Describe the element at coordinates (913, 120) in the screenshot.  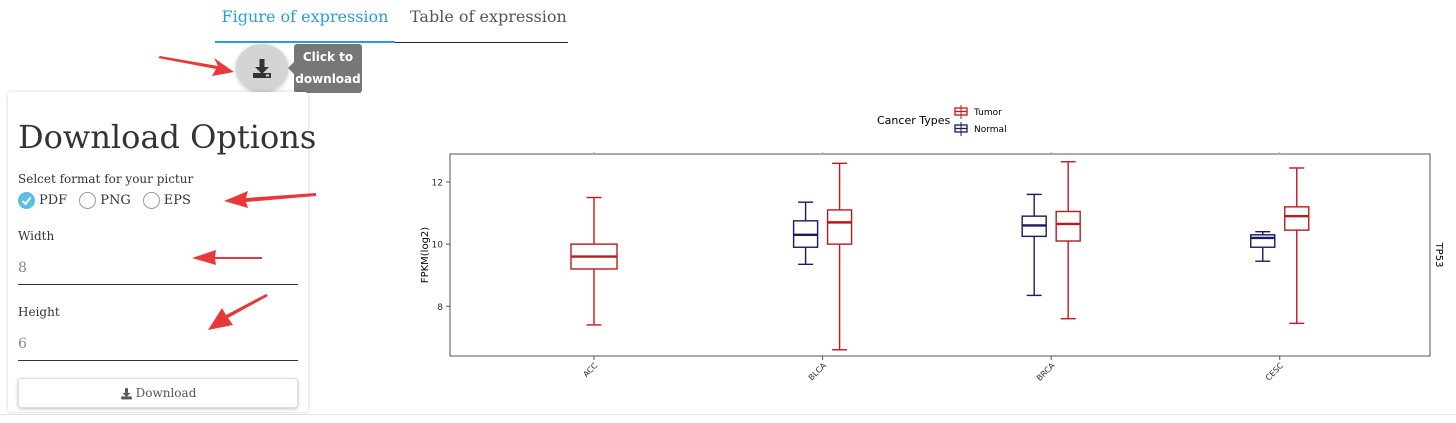
I see `legend-title: Cancer Types` at that location.